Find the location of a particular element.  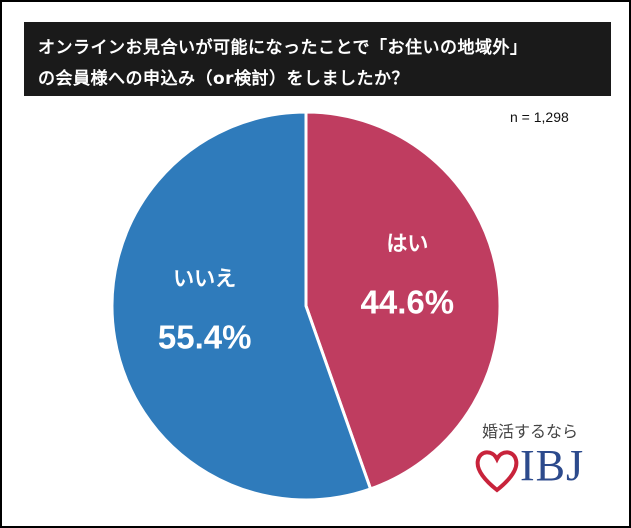

chart-title-line-1: オンラインお見合いが可能になったことで「お住いの地域外」 is located at coordinates (283, 48).